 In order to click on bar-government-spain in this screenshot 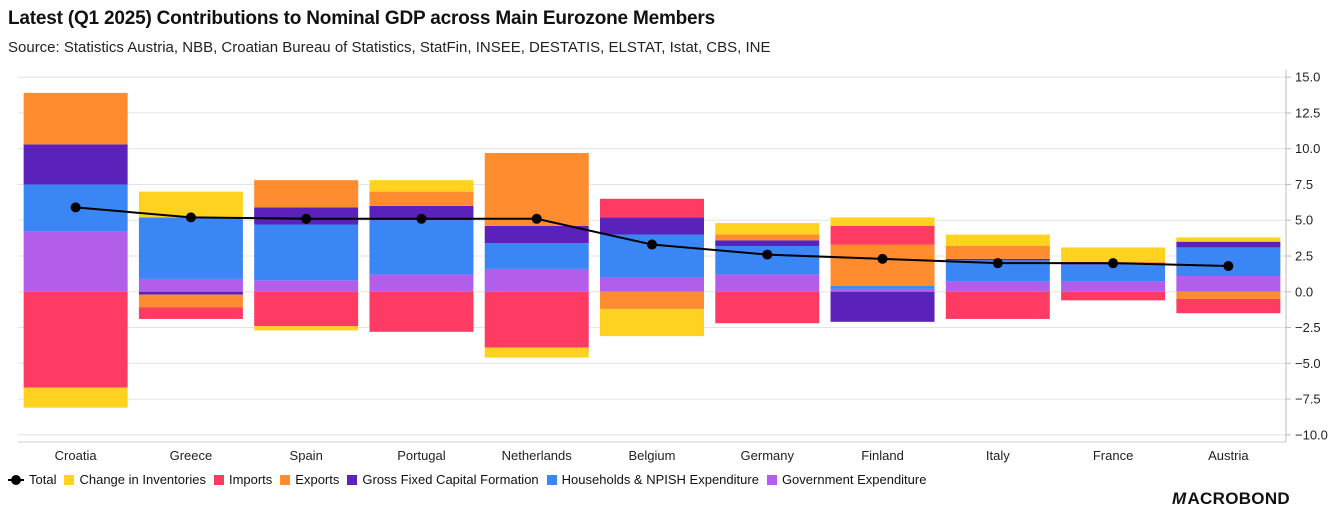, I will do `click(306, 286)`.